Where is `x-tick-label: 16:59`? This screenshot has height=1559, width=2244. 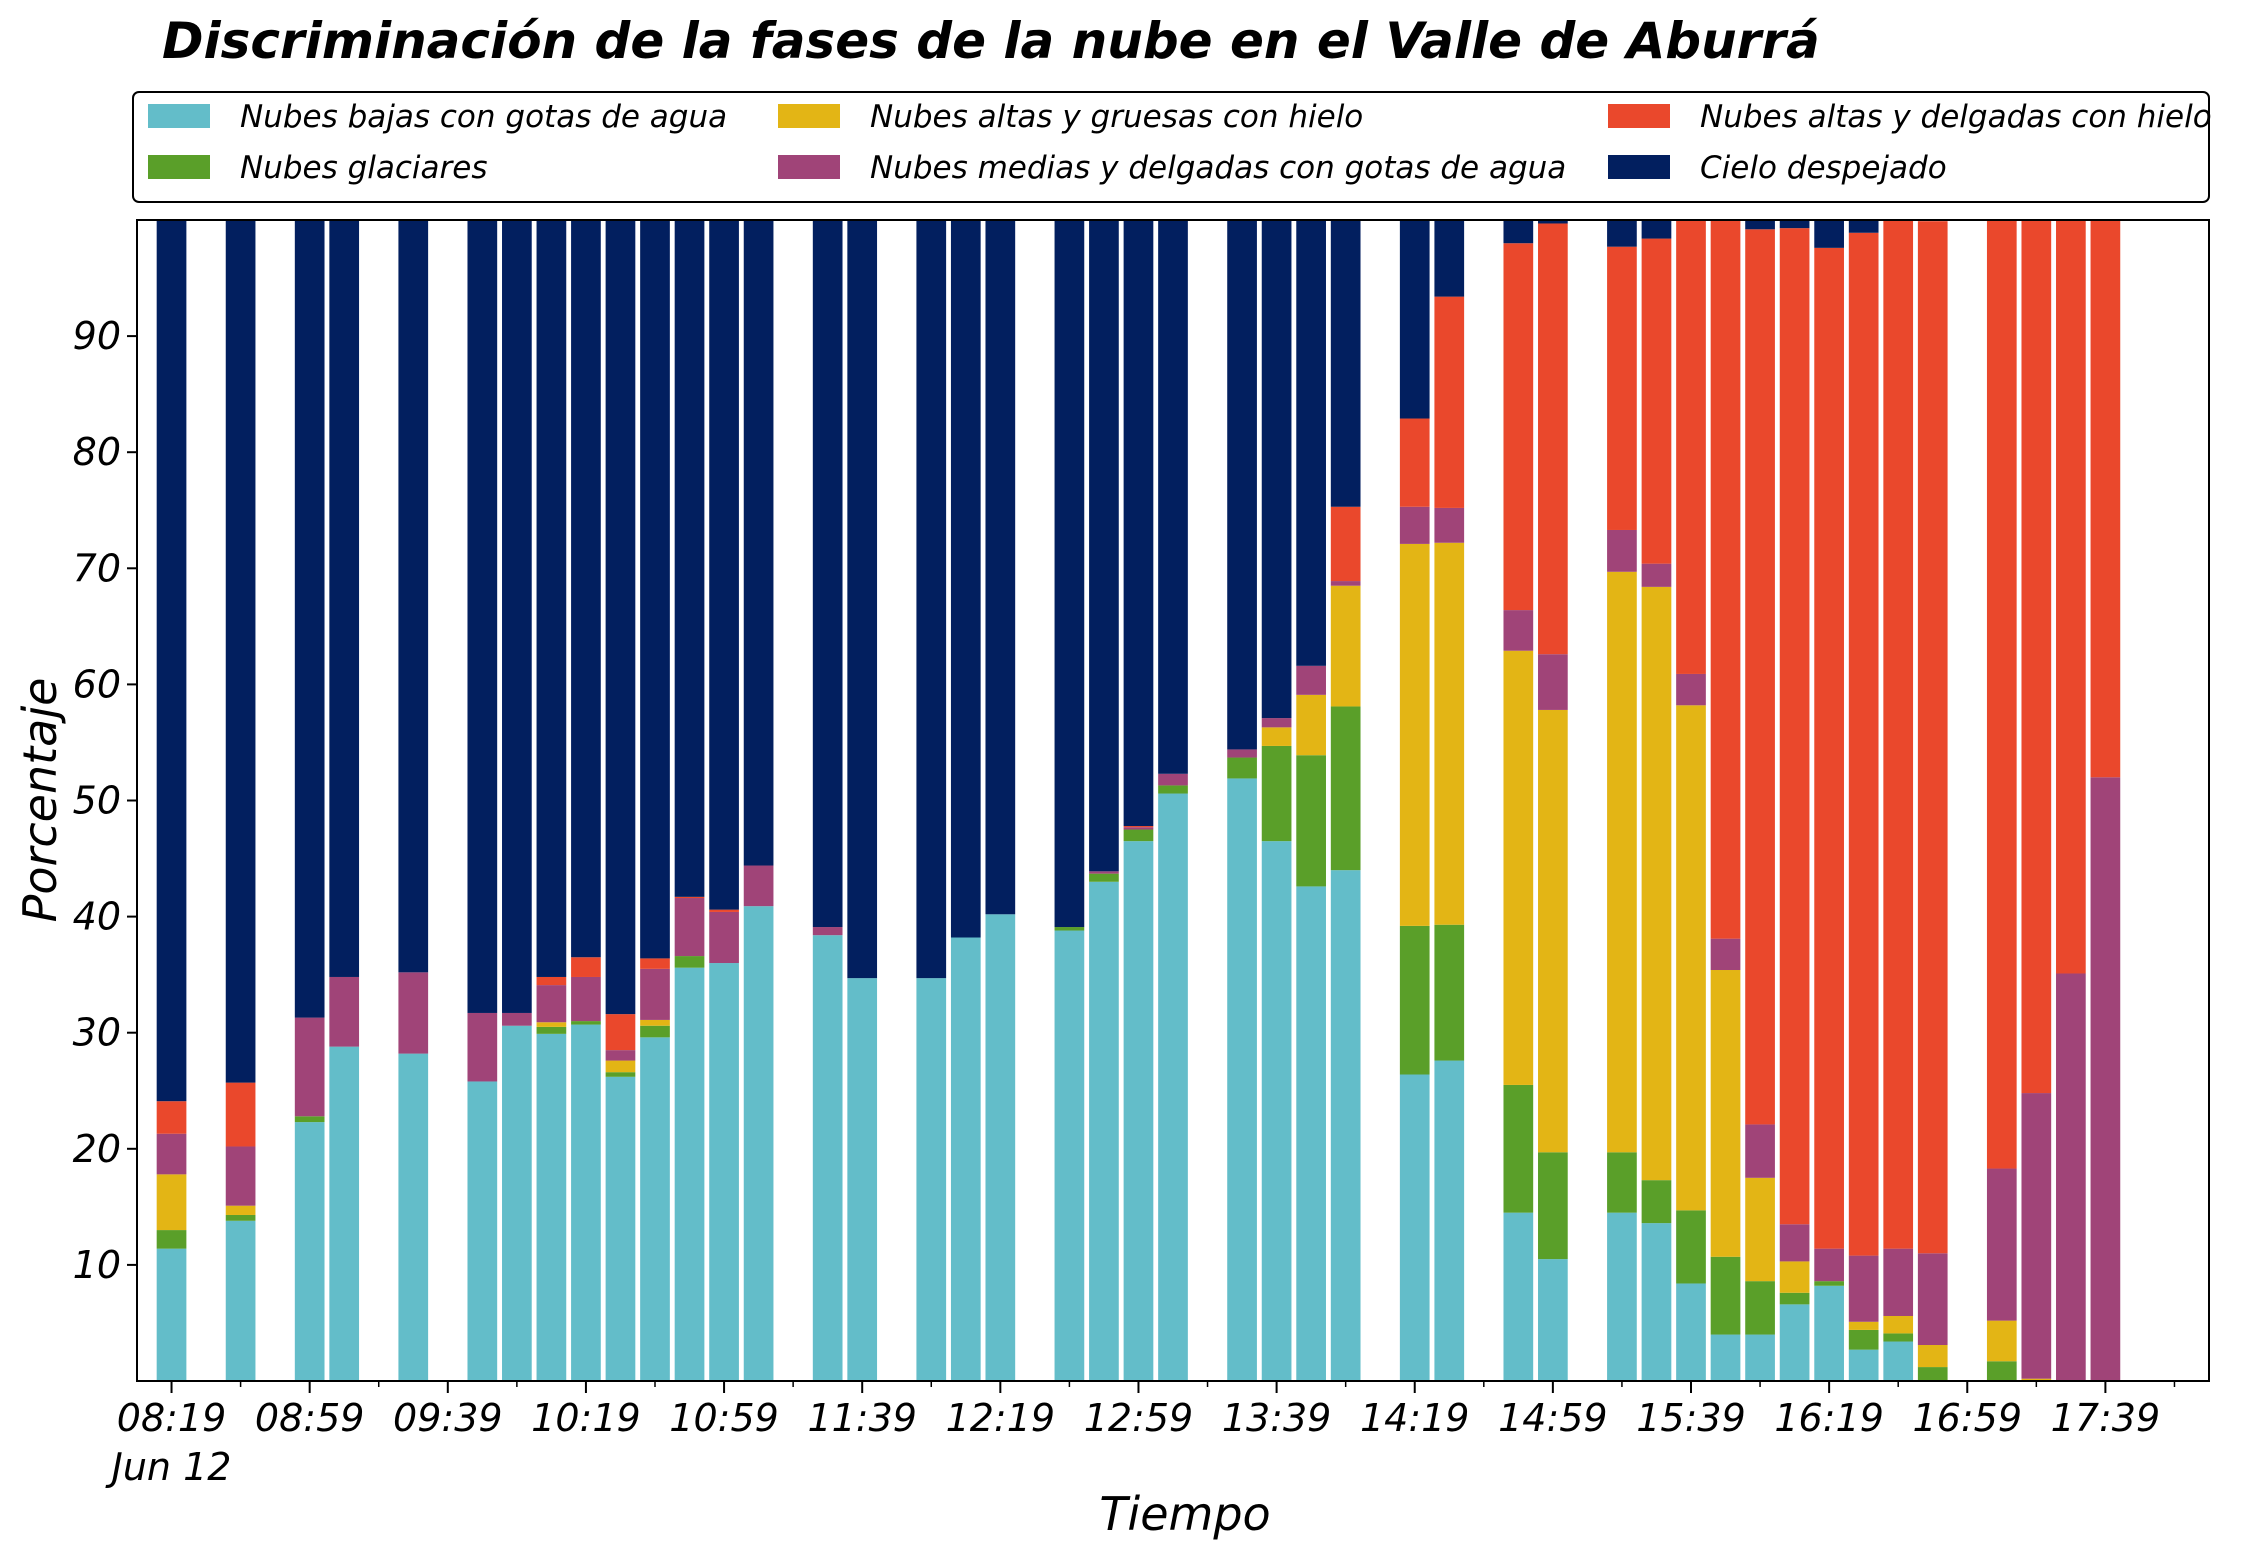
x-tick-label: 16:59 is located at coordinates (1968, 1418).